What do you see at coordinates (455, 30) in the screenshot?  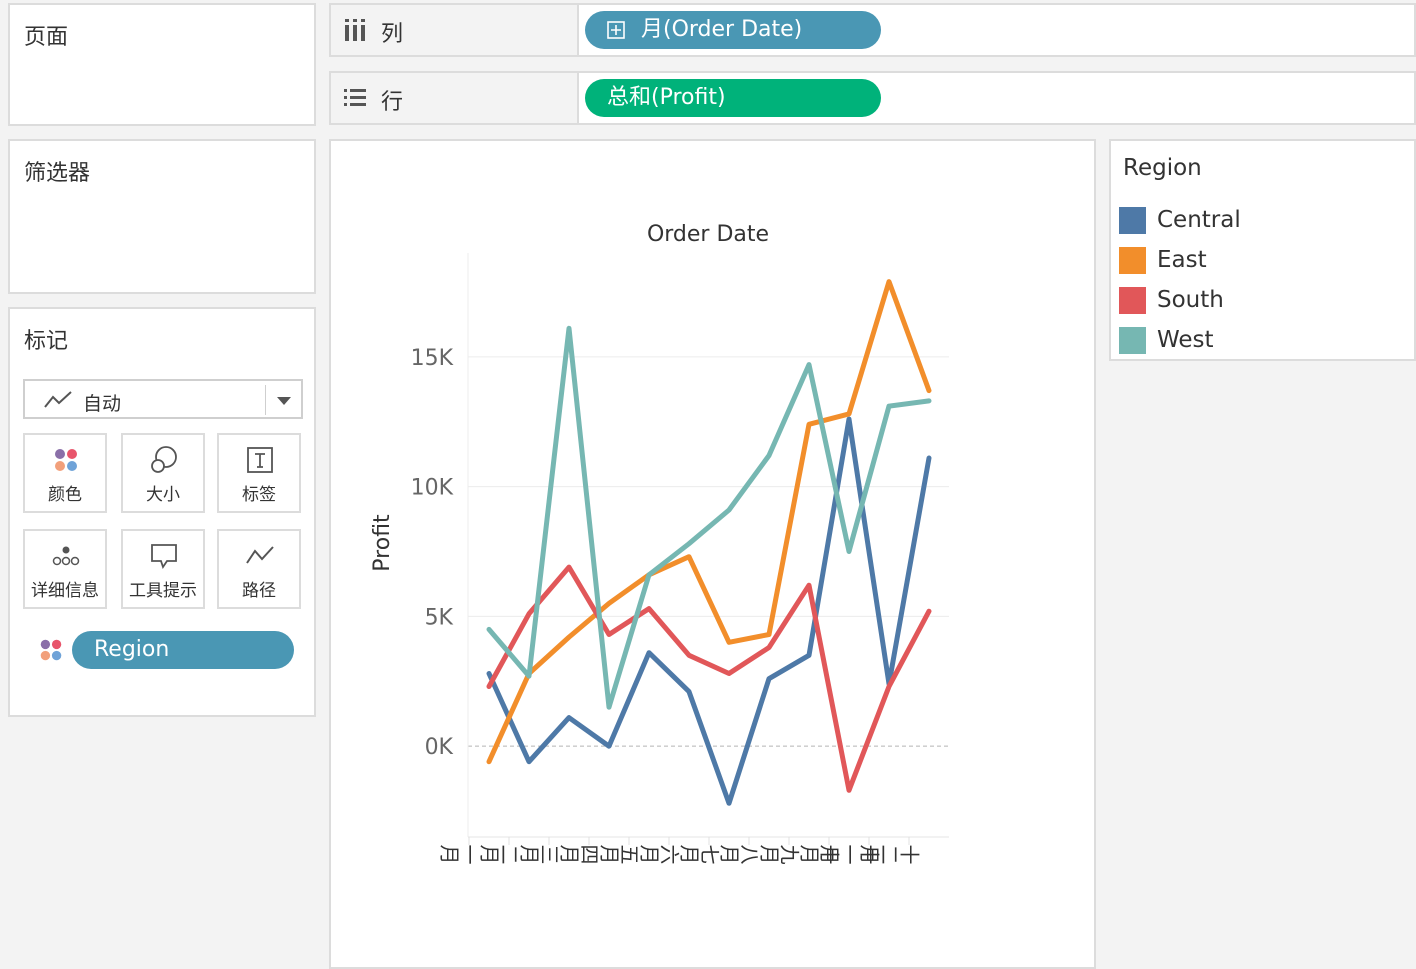 I see `columns-shelf-label: 列` at bounding box center [455, 30].